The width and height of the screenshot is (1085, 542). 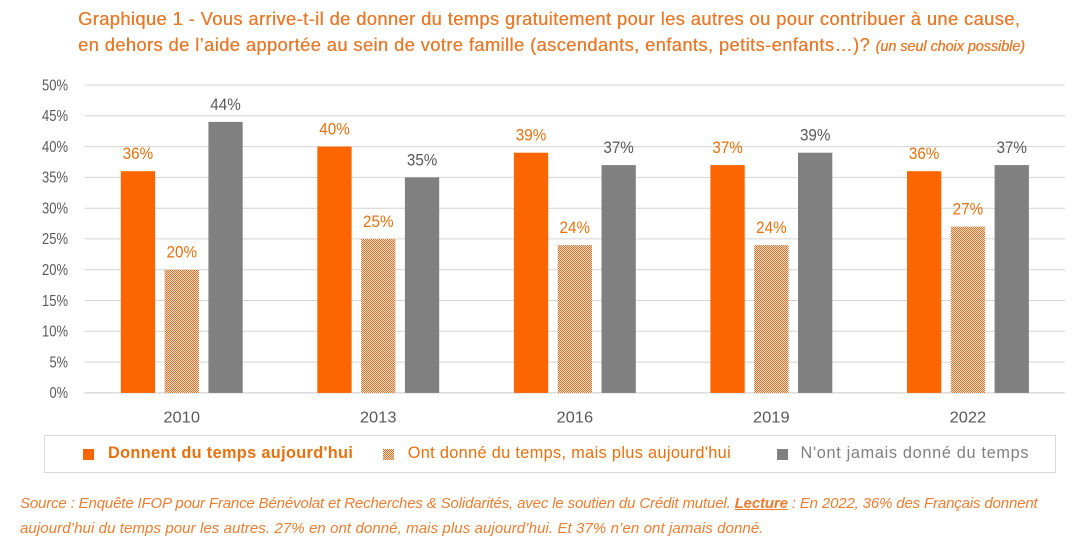 I want to click on svg-text: 2019, so click(x=771, y=418).